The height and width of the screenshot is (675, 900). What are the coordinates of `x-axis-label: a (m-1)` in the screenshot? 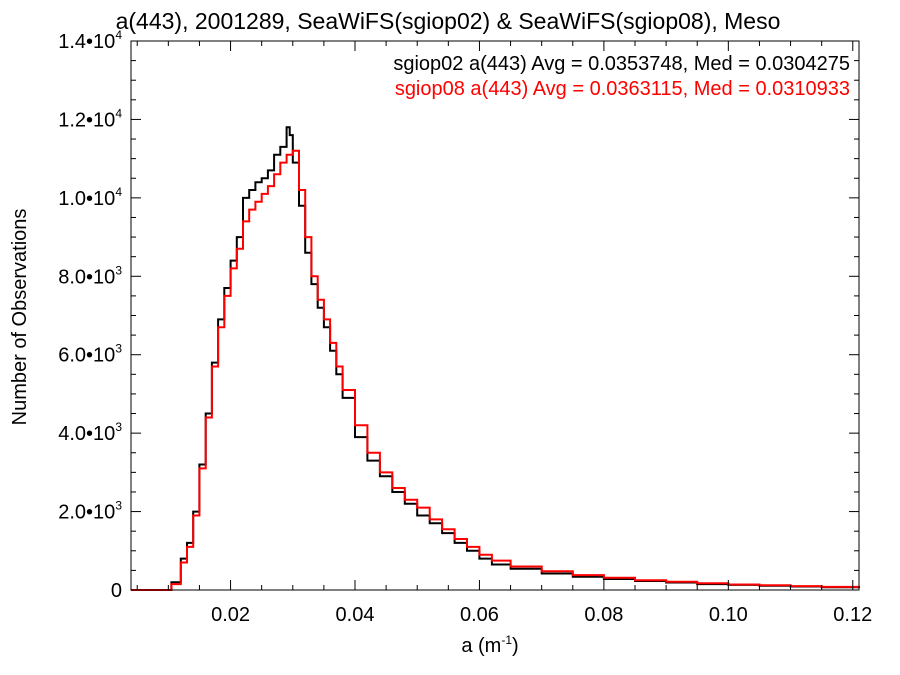 It's located at (489, 645).